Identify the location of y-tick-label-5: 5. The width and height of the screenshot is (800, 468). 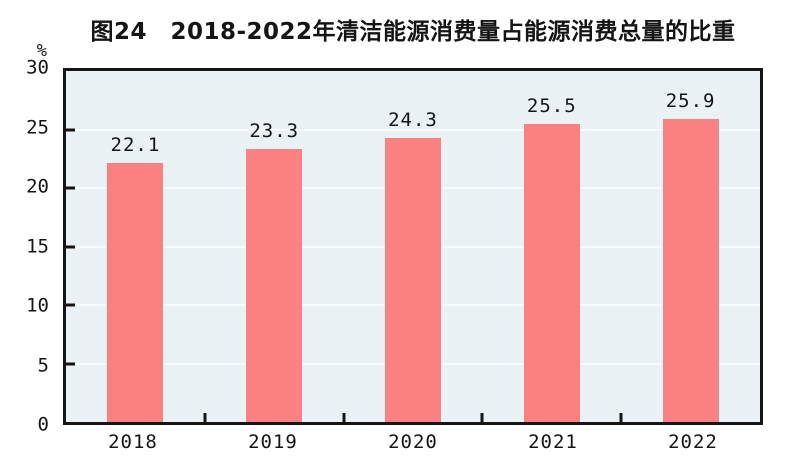
(43, 365).